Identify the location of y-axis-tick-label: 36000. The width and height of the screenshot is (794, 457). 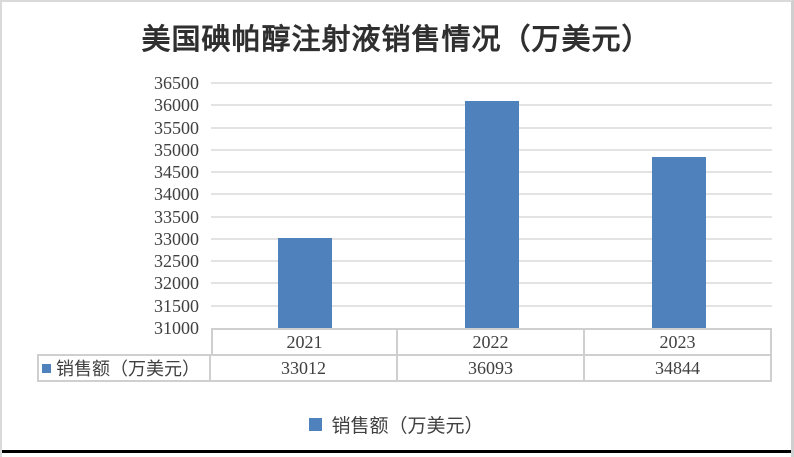
(176, 105).